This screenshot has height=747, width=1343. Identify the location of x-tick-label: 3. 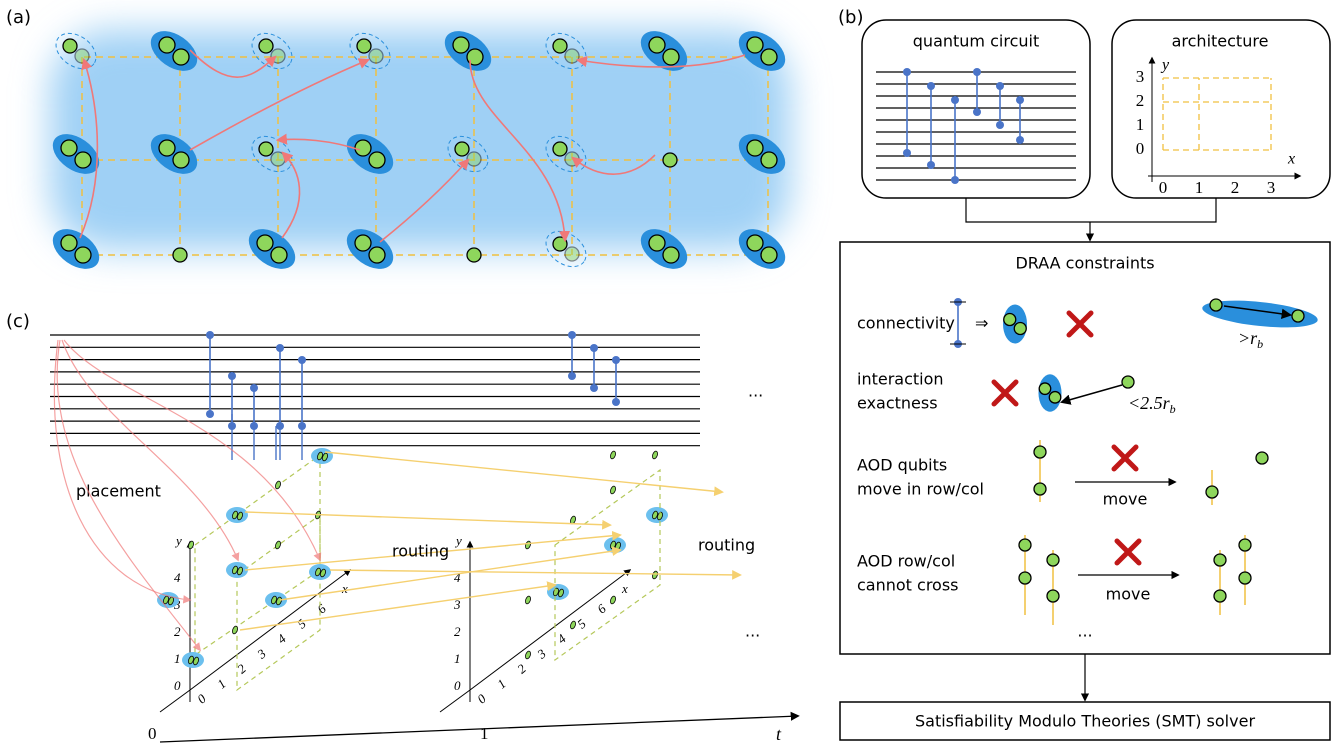
(1271, 187).